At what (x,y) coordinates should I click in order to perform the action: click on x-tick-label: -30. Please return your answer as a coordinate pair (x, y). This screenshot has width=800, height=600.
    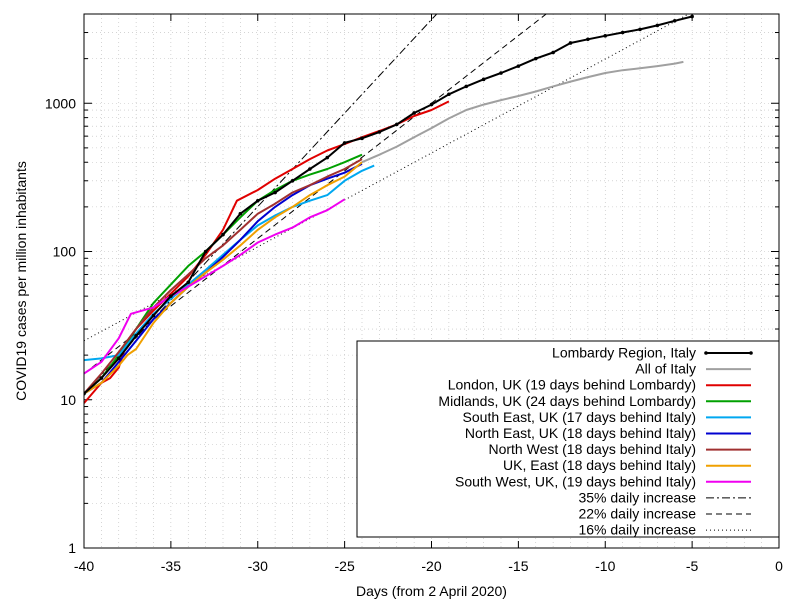
    Looking at the image, I should click on (258, 566).